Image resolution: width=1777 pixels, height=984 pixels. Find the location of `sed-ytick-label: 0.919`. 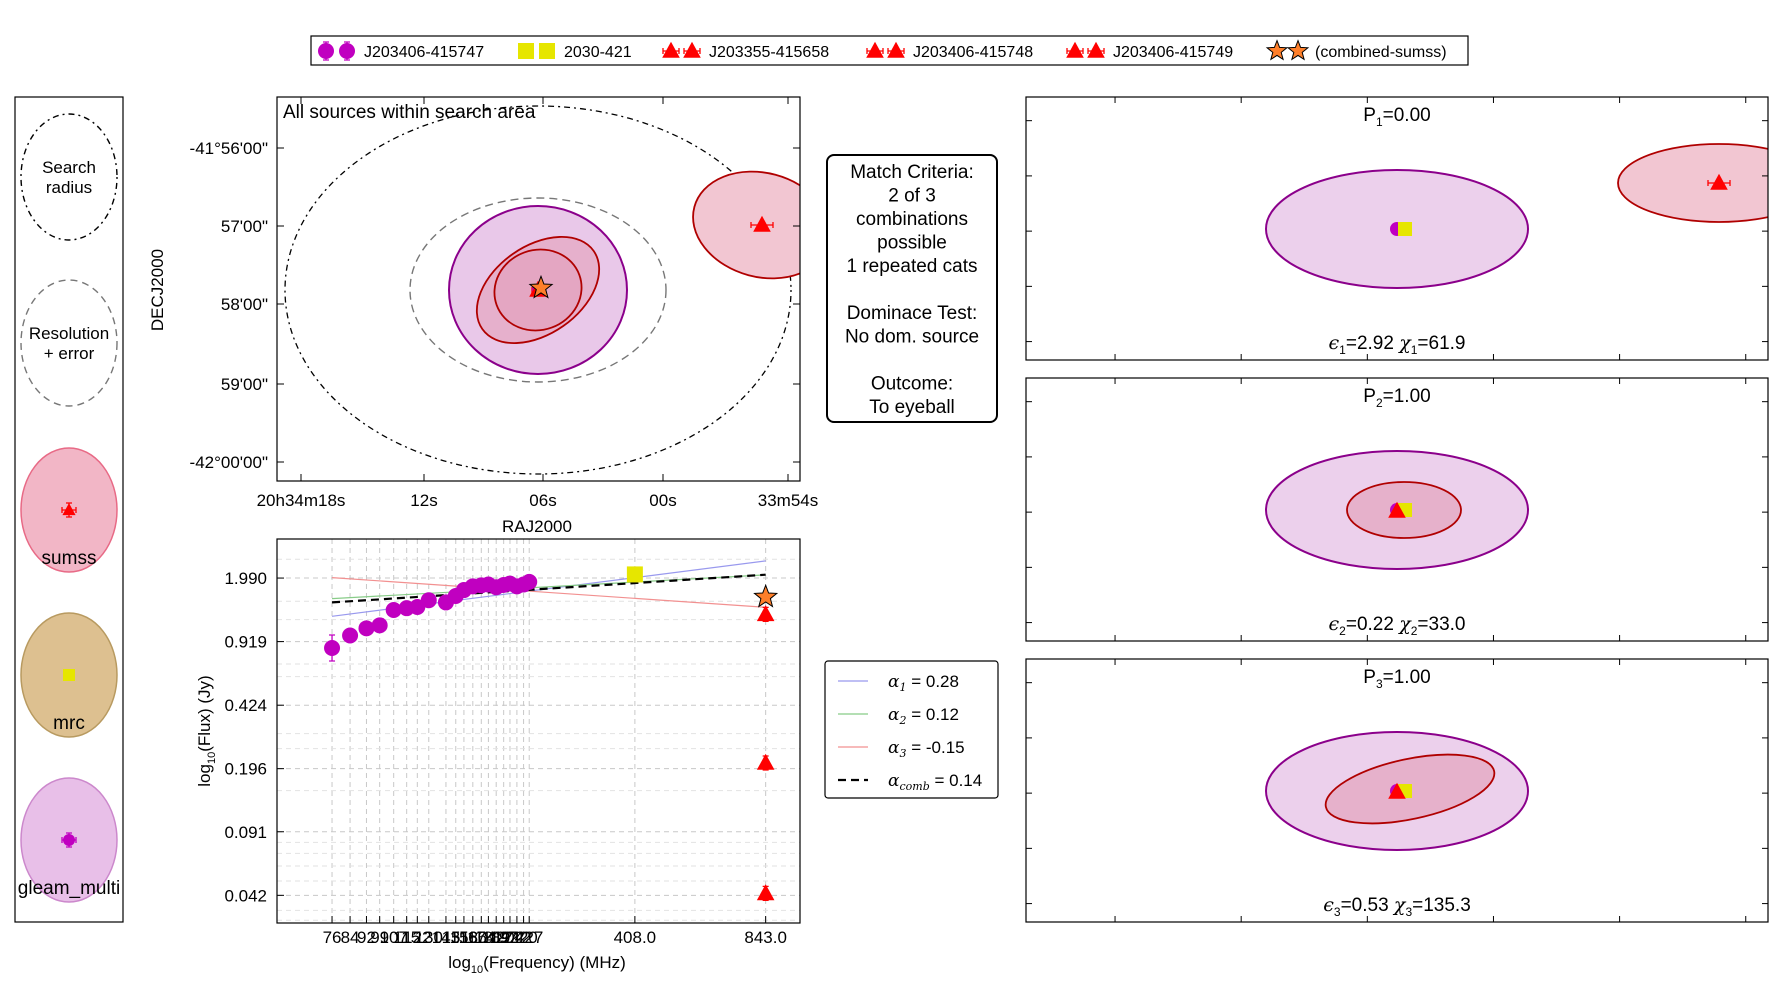

sed-ytick-label: 0.919 is located at coordinates (245, 642).